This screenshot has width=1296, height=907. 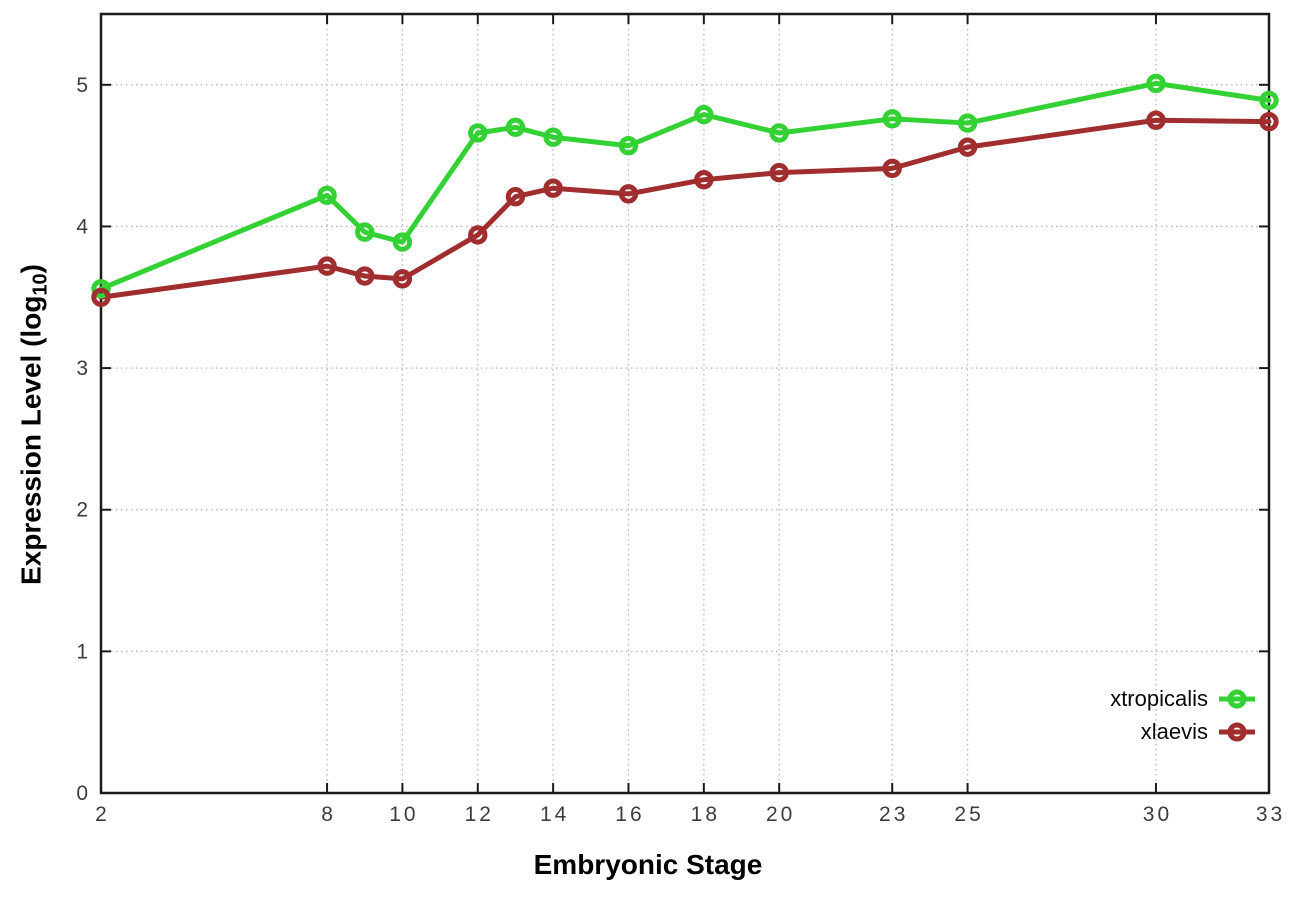 I want to click on x-tick-label-16: 16, so click(x=629, y=814).